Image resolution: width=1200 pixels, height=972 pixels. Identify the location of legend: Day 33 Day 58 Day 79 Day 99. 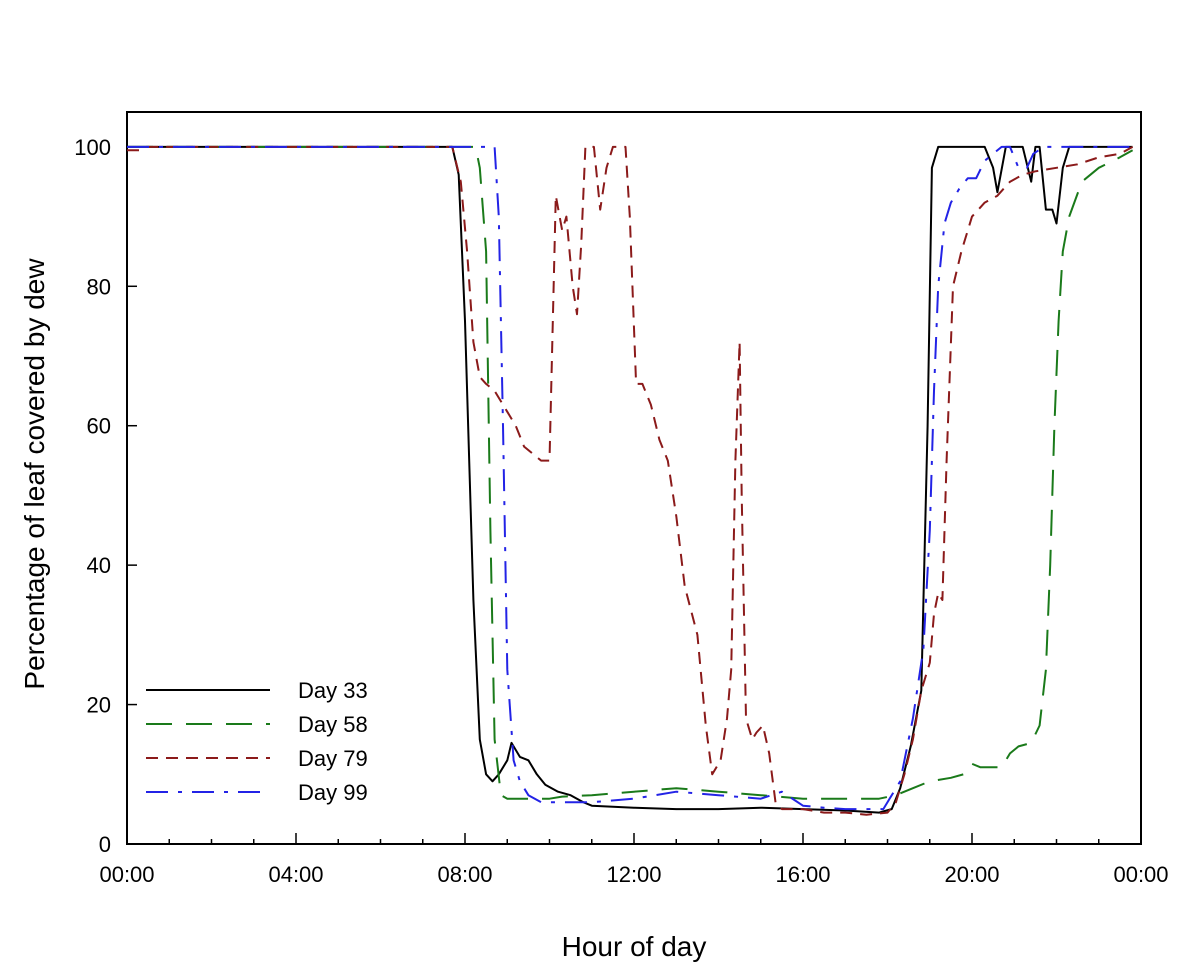
(257, 741).